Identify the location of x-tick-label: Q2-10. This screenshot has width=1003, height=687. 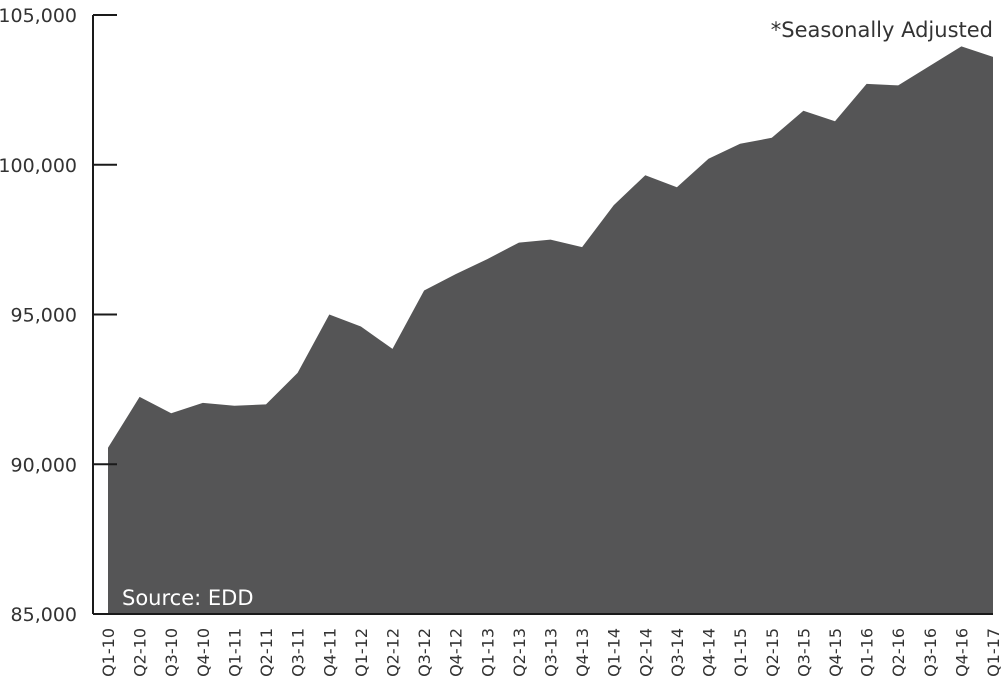
(140, 652).